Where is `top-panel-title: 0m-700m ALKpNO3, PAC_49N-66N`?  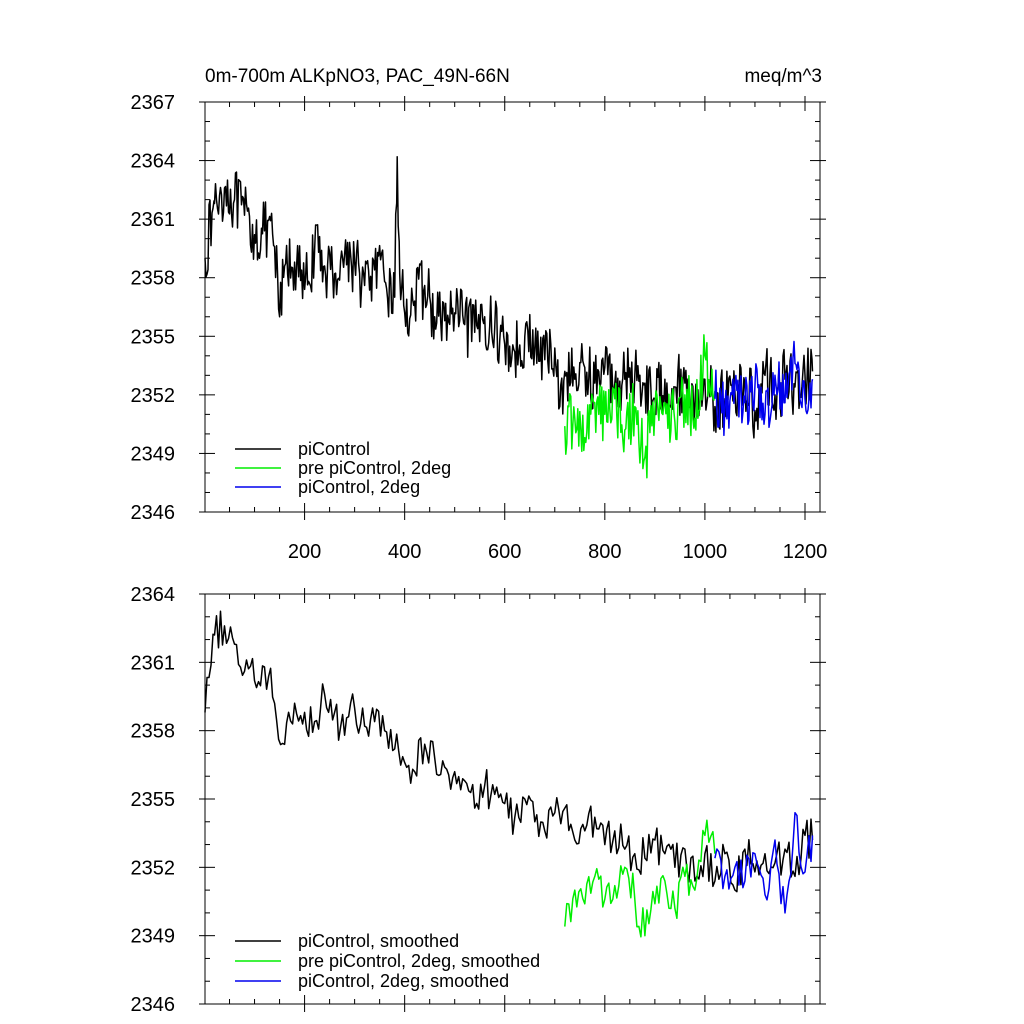
top-panel-title: 0m-700m ALKpNO3, PAC_49N-66N is located at coordinates (357, 76).